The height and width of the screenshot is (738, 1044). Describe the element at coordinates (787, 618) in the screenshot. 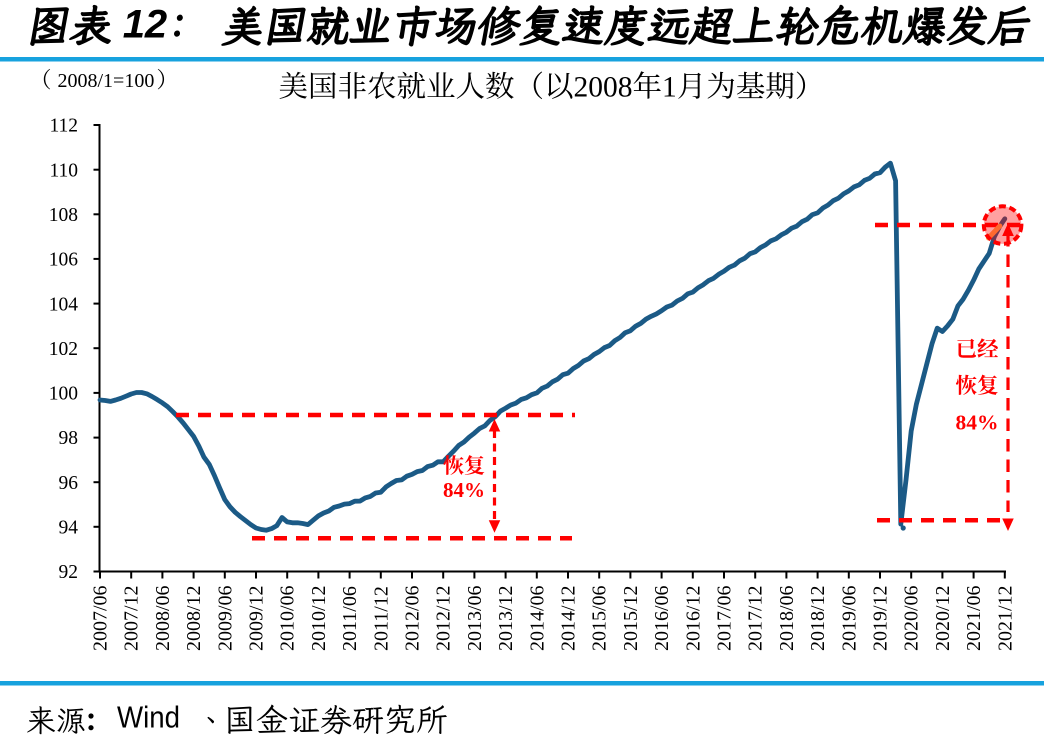

I see `svg-text: 2018/06` at that location.